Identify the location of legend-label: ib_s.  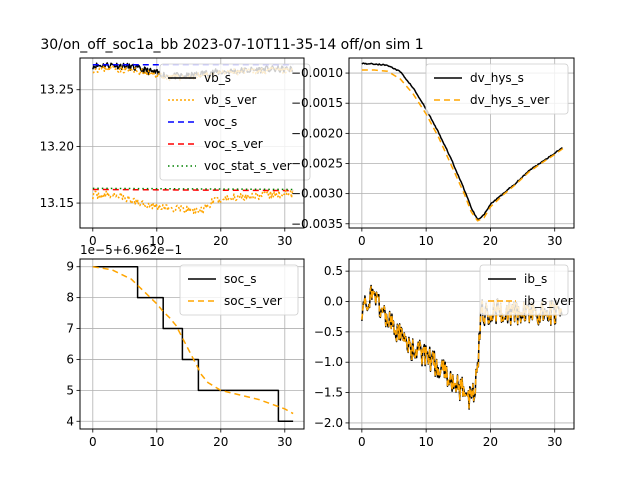
(535, 279).